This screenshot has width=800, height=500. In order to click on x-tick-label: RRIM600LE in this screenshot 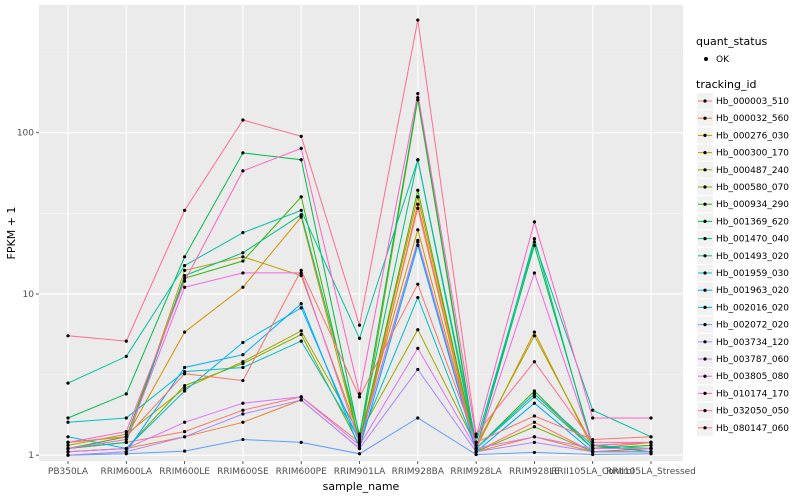, I will do `click(184, 472)`.